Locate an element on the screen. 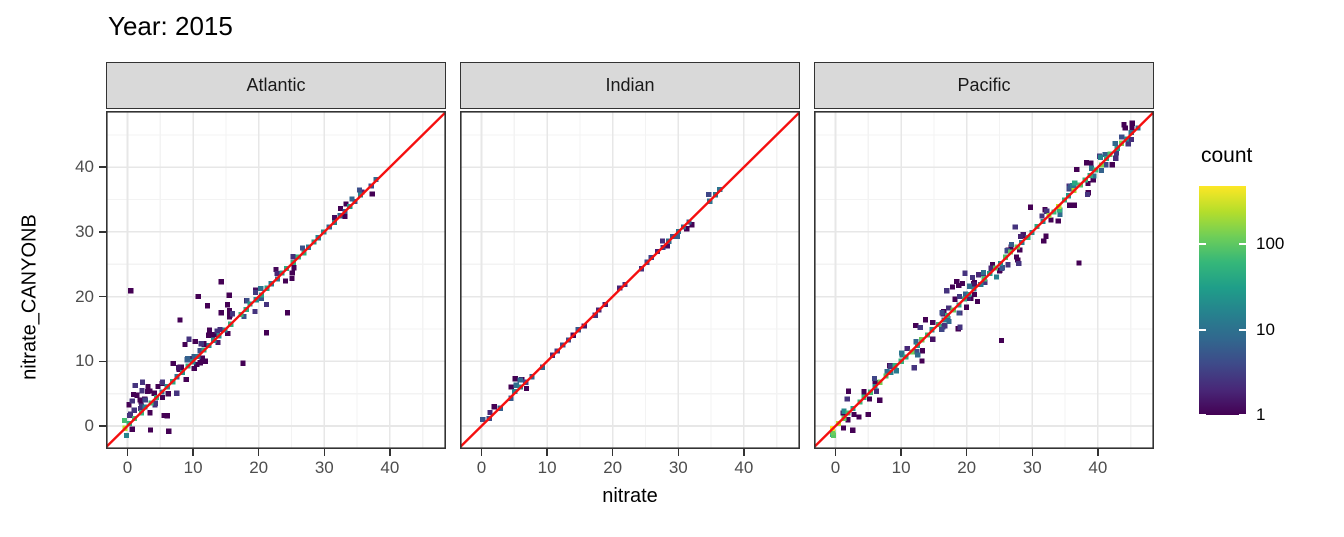  y-axis-title: nitrate_CANYONB is located at coordinates (29, 297).